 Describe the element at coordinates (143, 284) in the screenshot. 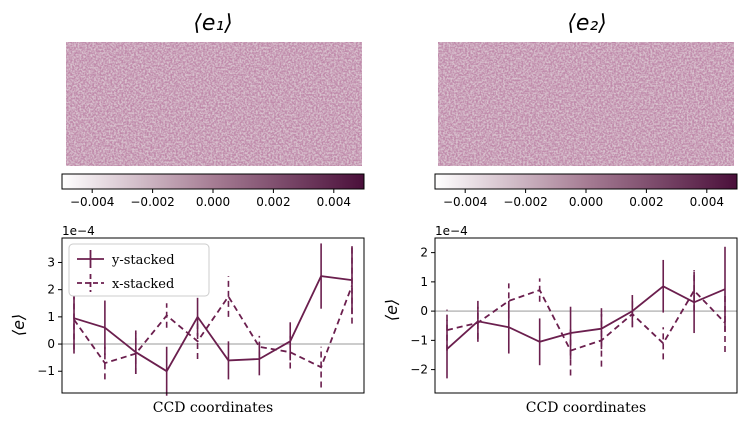

I see `legend-x-stacked: x-stacked` at that location.